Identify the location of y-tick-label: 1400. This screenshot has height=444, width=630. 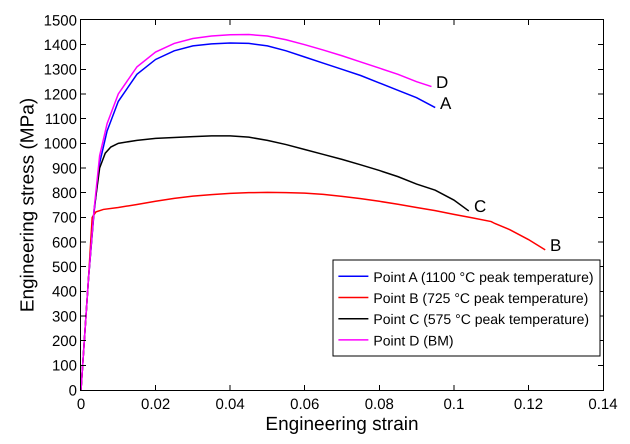
(60, 45).